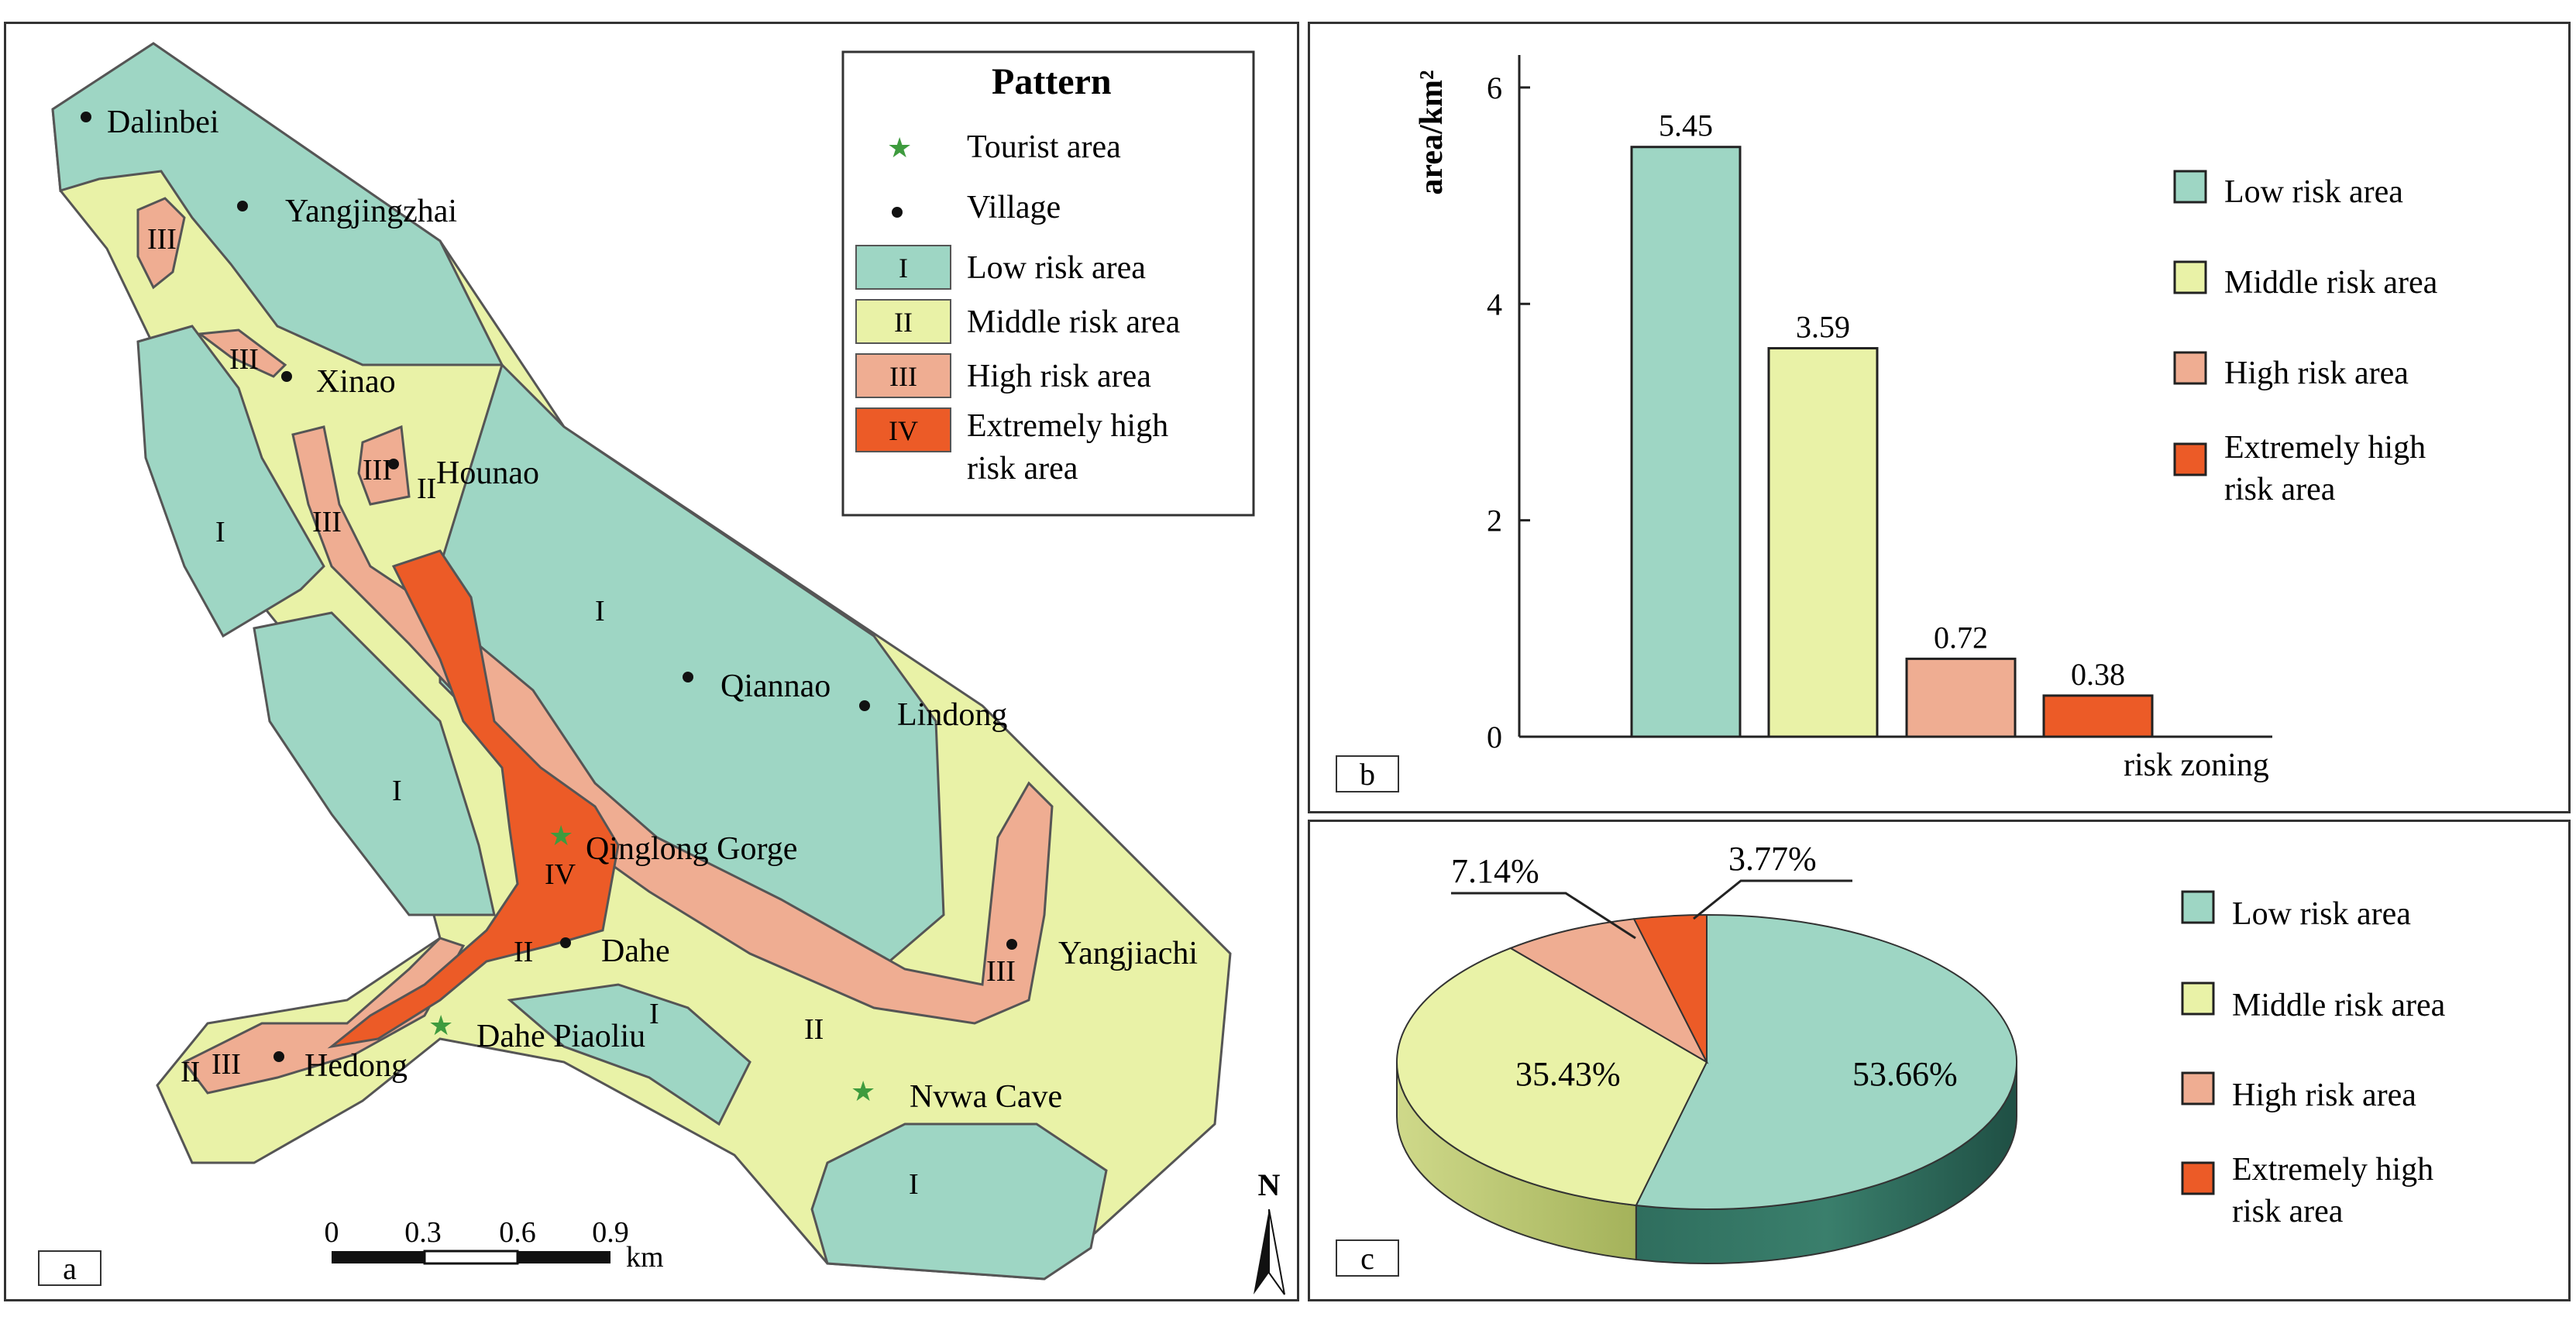 This screenshot has width=2576, height=1327. I want to click on village-xinao: Xinao, so click(338, 382).